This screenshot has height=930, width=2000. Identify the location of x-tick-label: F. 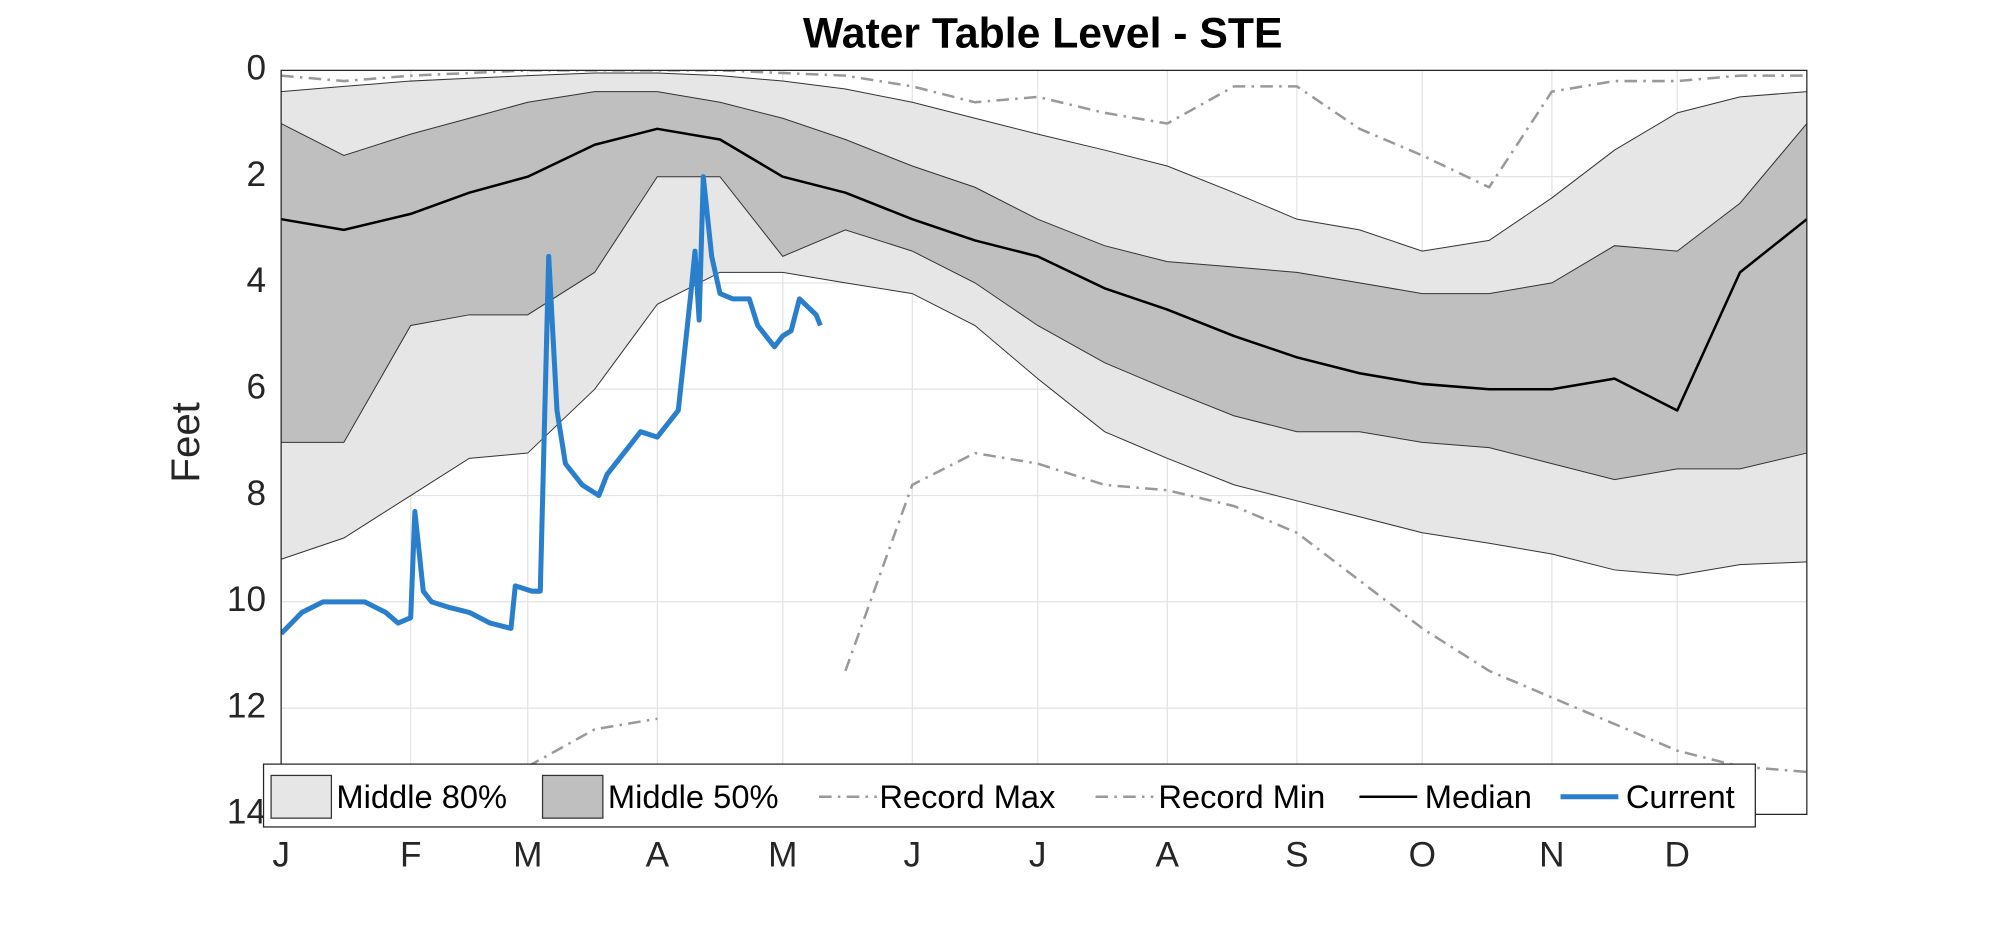
(411, 854).